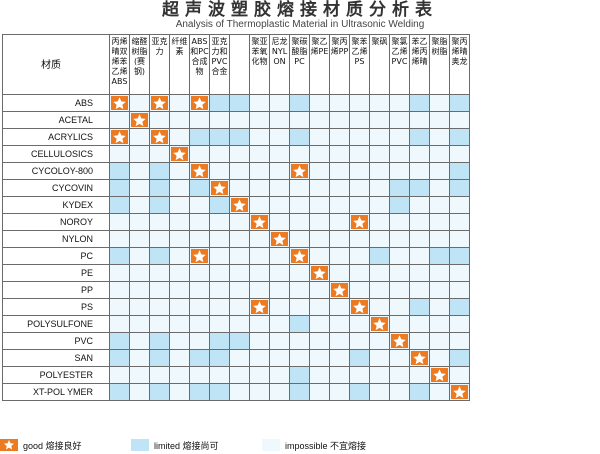 The image size is (600, 454). Describe the element at coordinates (236, 307) in the screenshot. I see `table-row: PS` at that location.